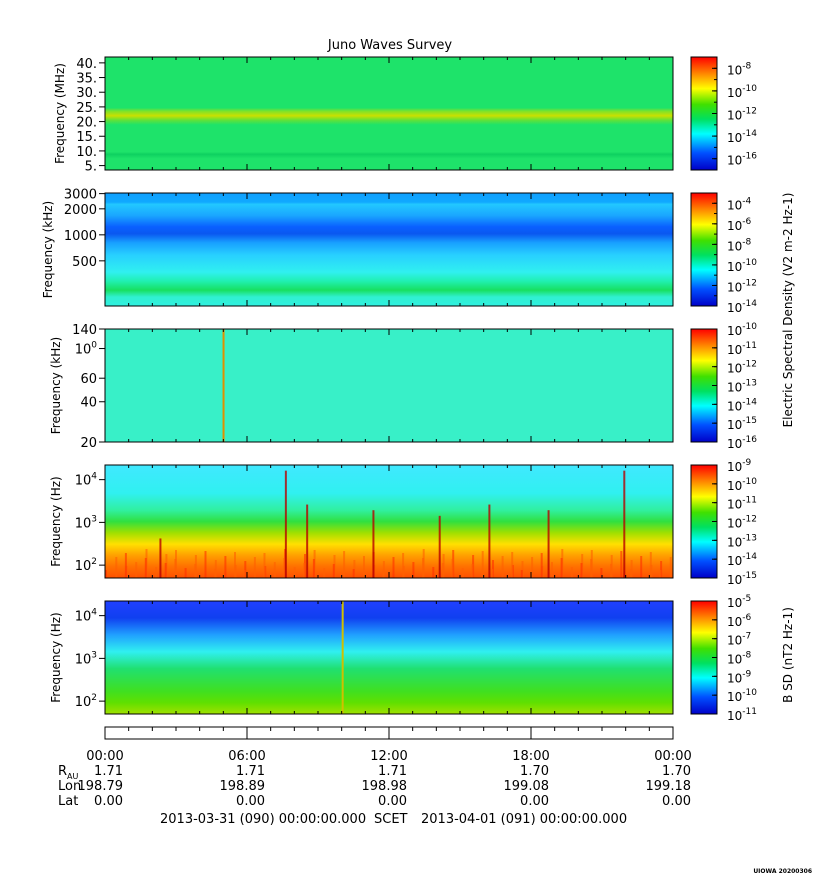 The height and width of the screenshot is (880, 815). Describe the element at coordinates (223, 385) in the screenshot. I see `event-line` at that location.